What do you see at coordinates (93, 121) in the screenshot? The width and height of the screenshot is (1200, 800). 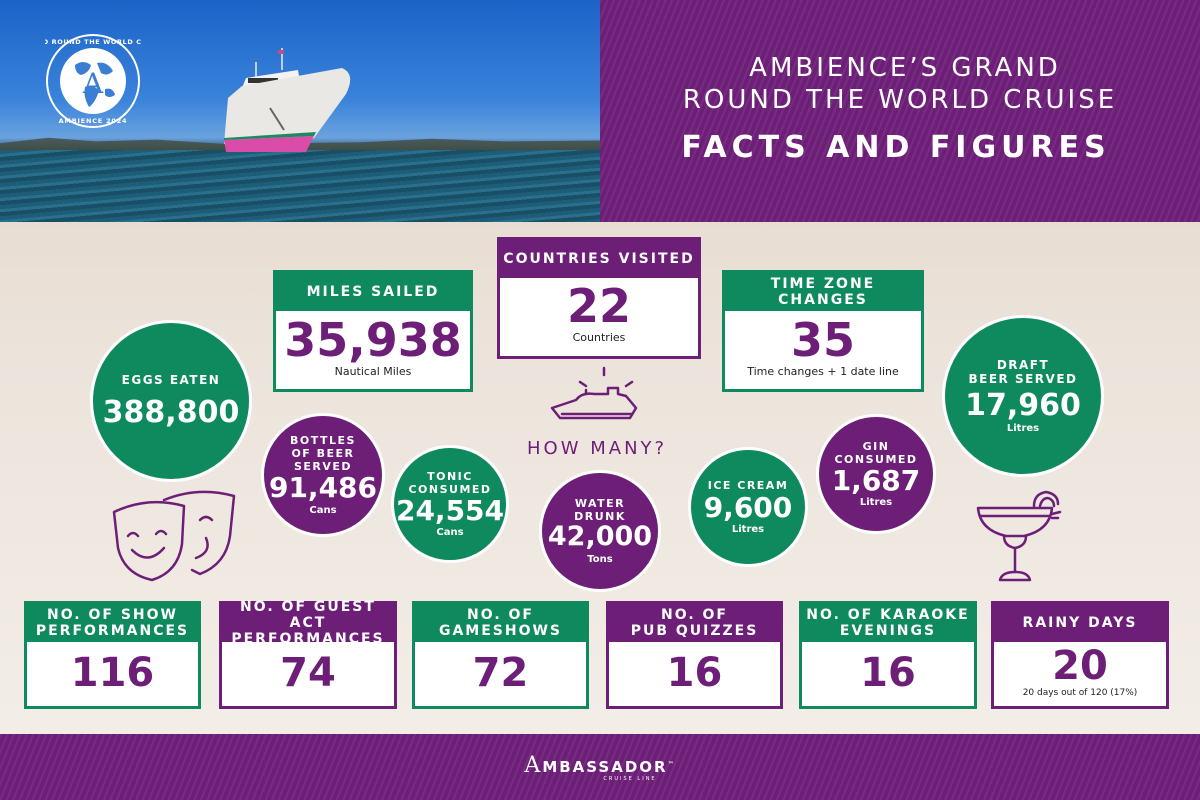 I see `badge-bottom-text: AMBIENCE 2024` at bounding box center [93, 121].